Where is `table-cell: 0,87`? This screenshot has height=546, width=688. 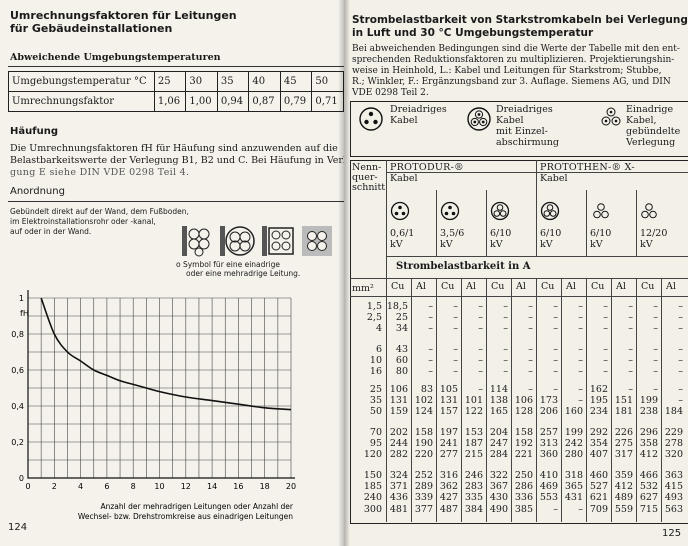 table-cell: 0,87 is located at coordinates (264, 101).